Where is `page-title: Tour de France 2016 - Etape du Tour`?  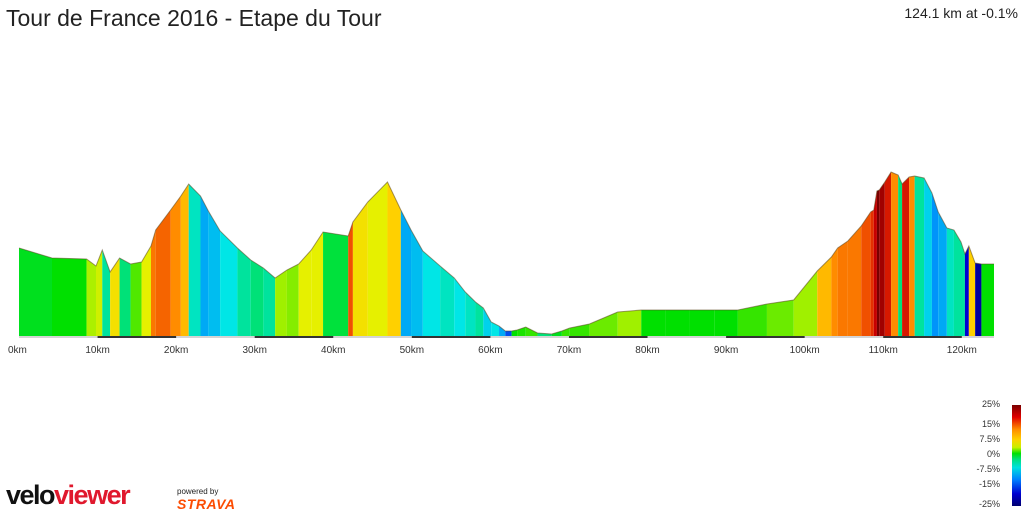
page-title: Tour de France 2016 - Etape du Tour is located at coordinates (194, 18).